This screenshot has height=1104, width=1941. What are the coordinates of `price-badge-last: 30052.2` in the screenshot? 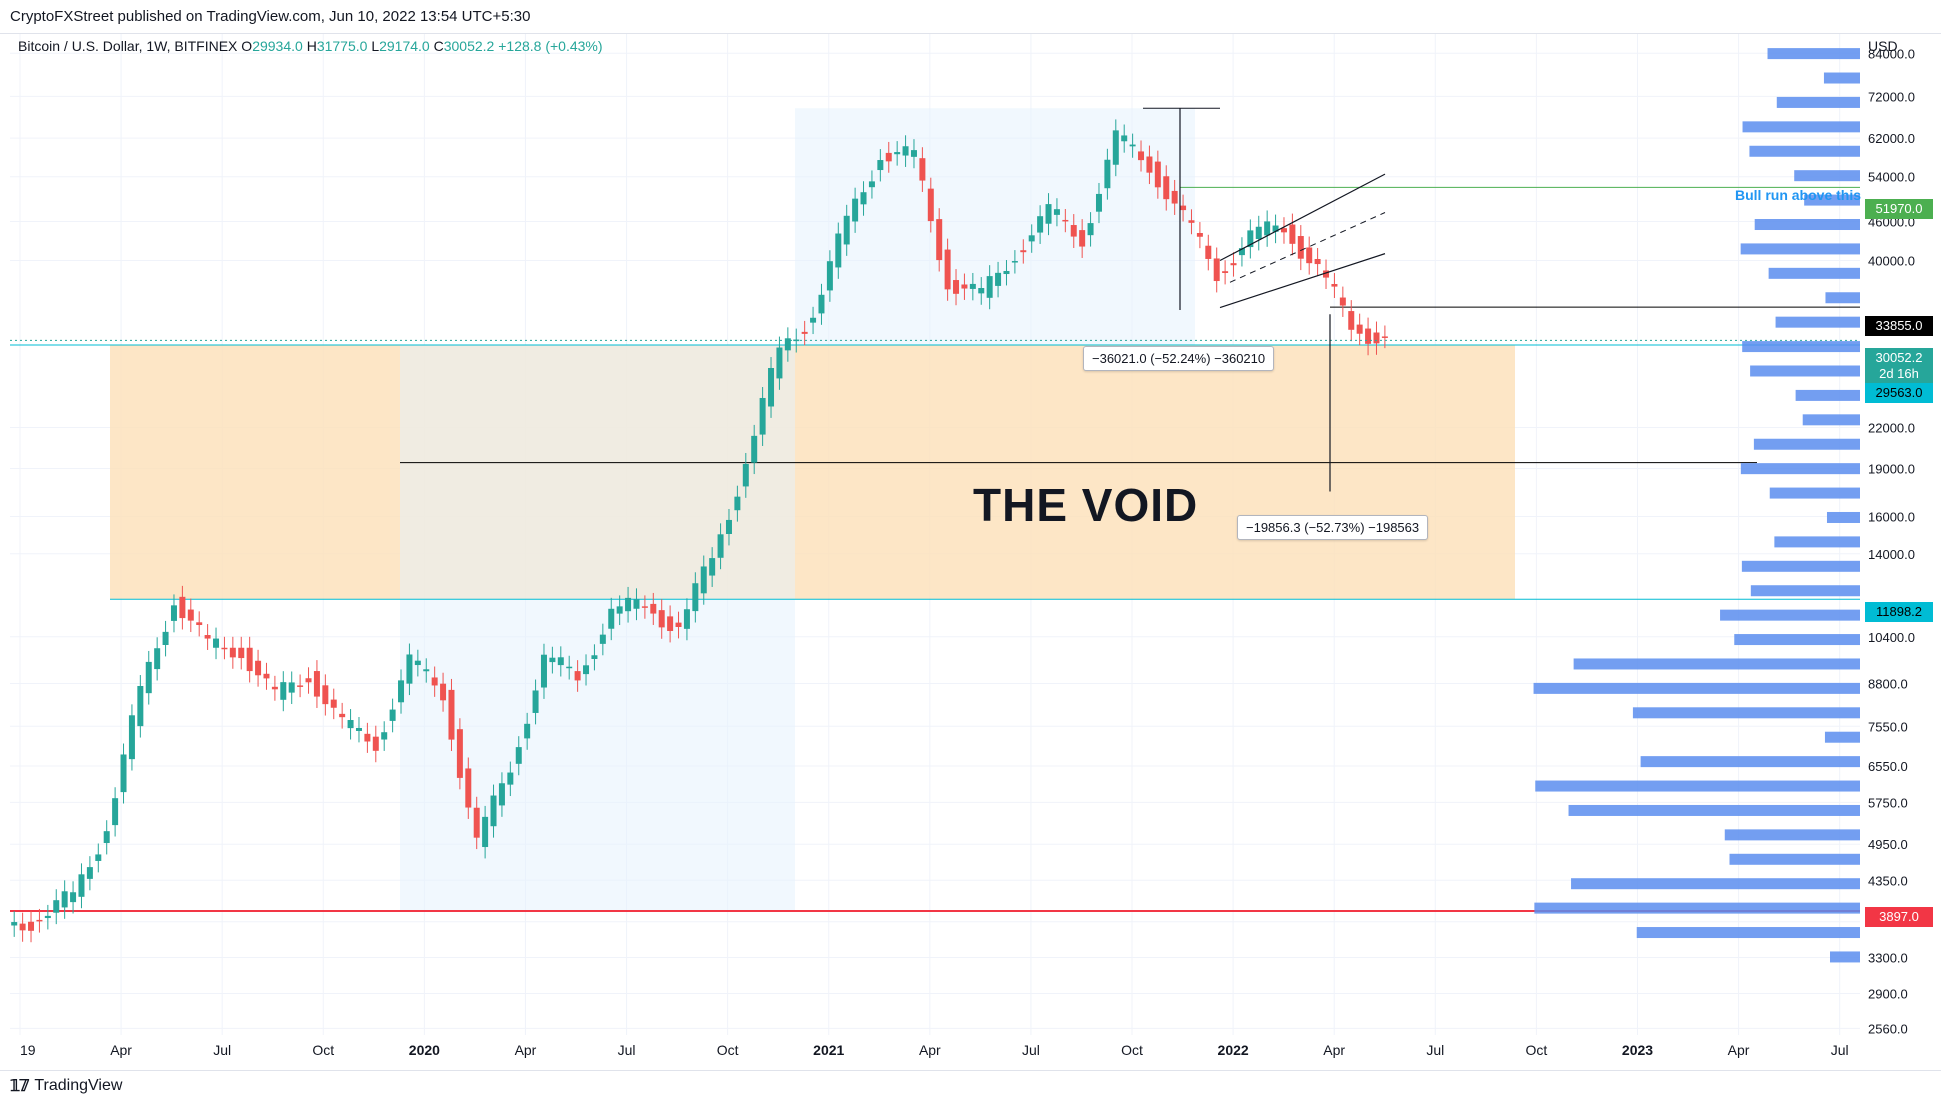 It's located at (1899, 358).